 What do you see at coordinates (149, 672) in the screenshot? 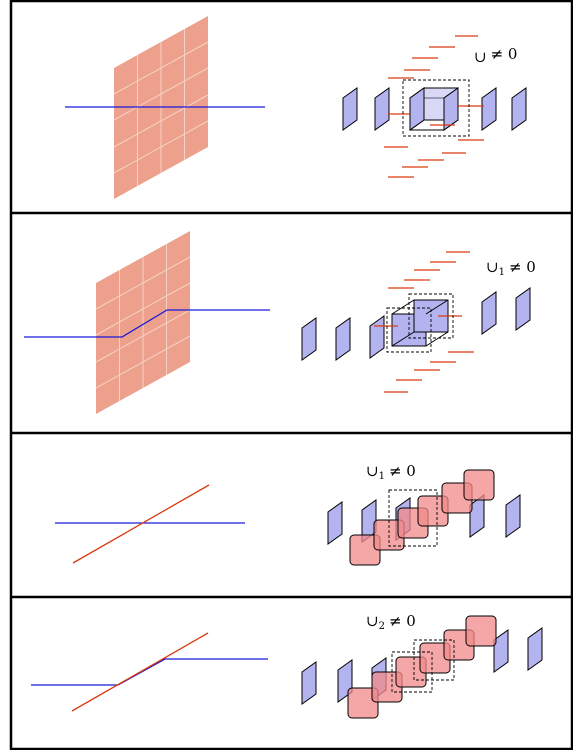
I see `blue-line` at bounding box center [149, 672].